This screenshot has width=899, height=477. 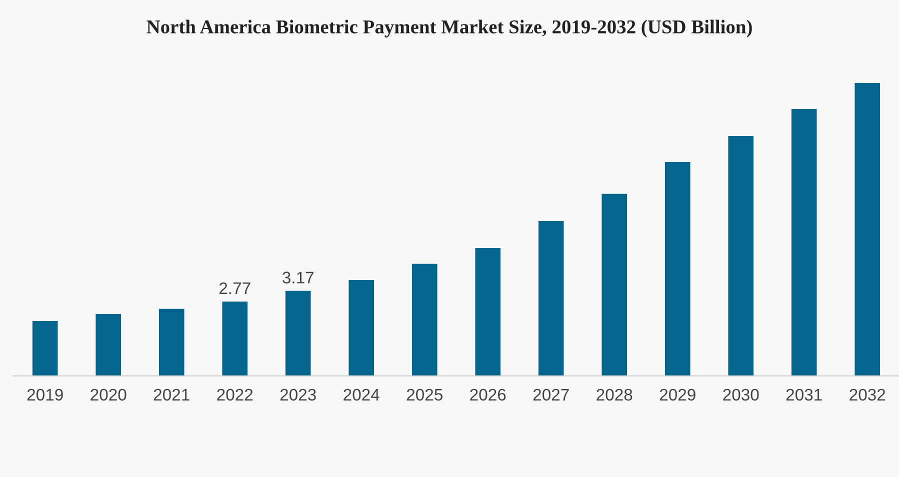 What do you see at coordinates (235, 394) in the screenshot?
I see `x-tick-label: 2022` at bounding box center [235, 394].